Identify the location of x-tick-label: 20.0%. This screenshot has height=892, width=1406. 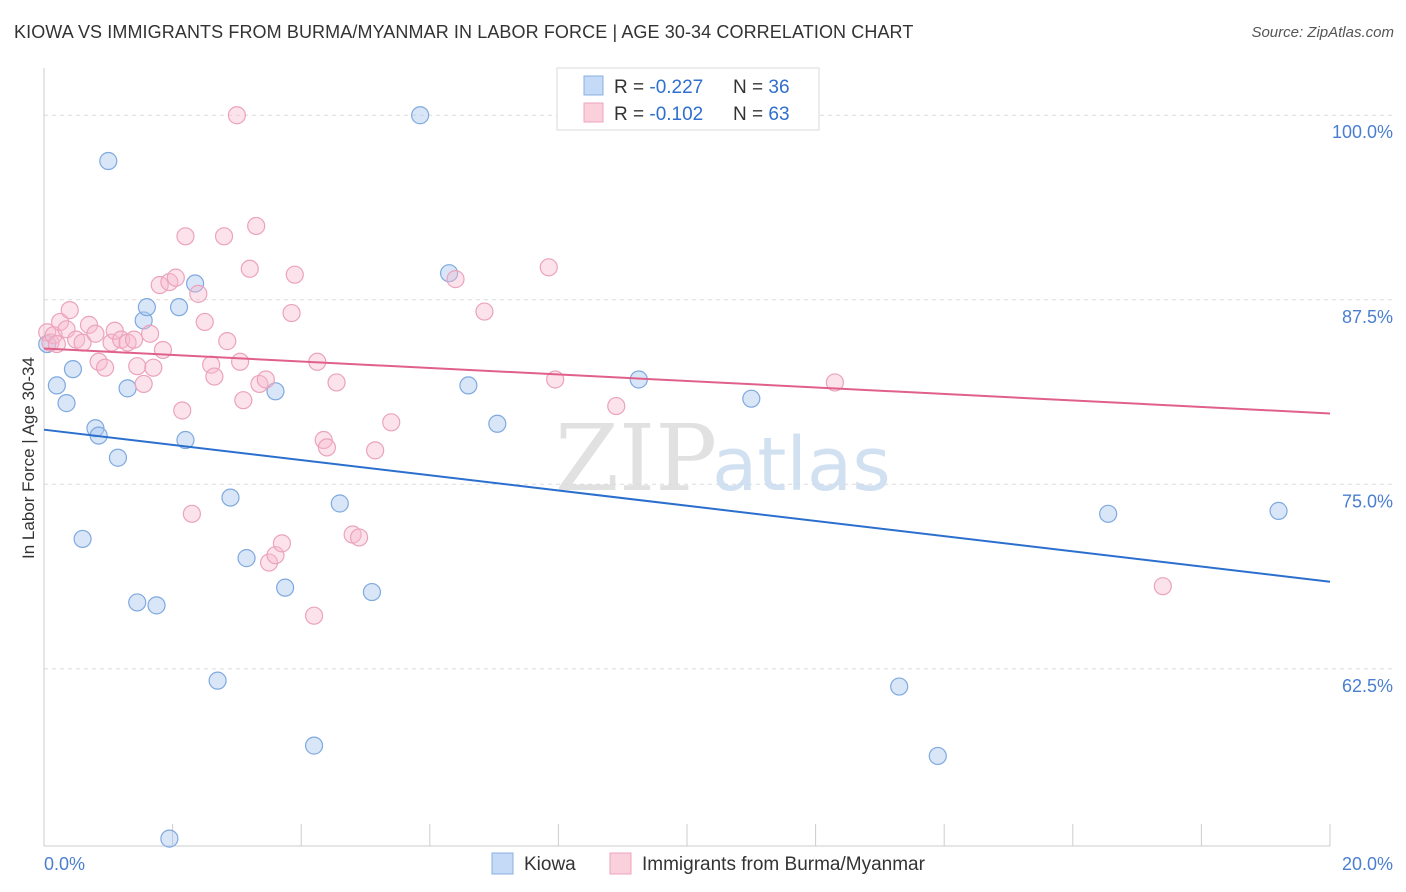
(1367, 864).